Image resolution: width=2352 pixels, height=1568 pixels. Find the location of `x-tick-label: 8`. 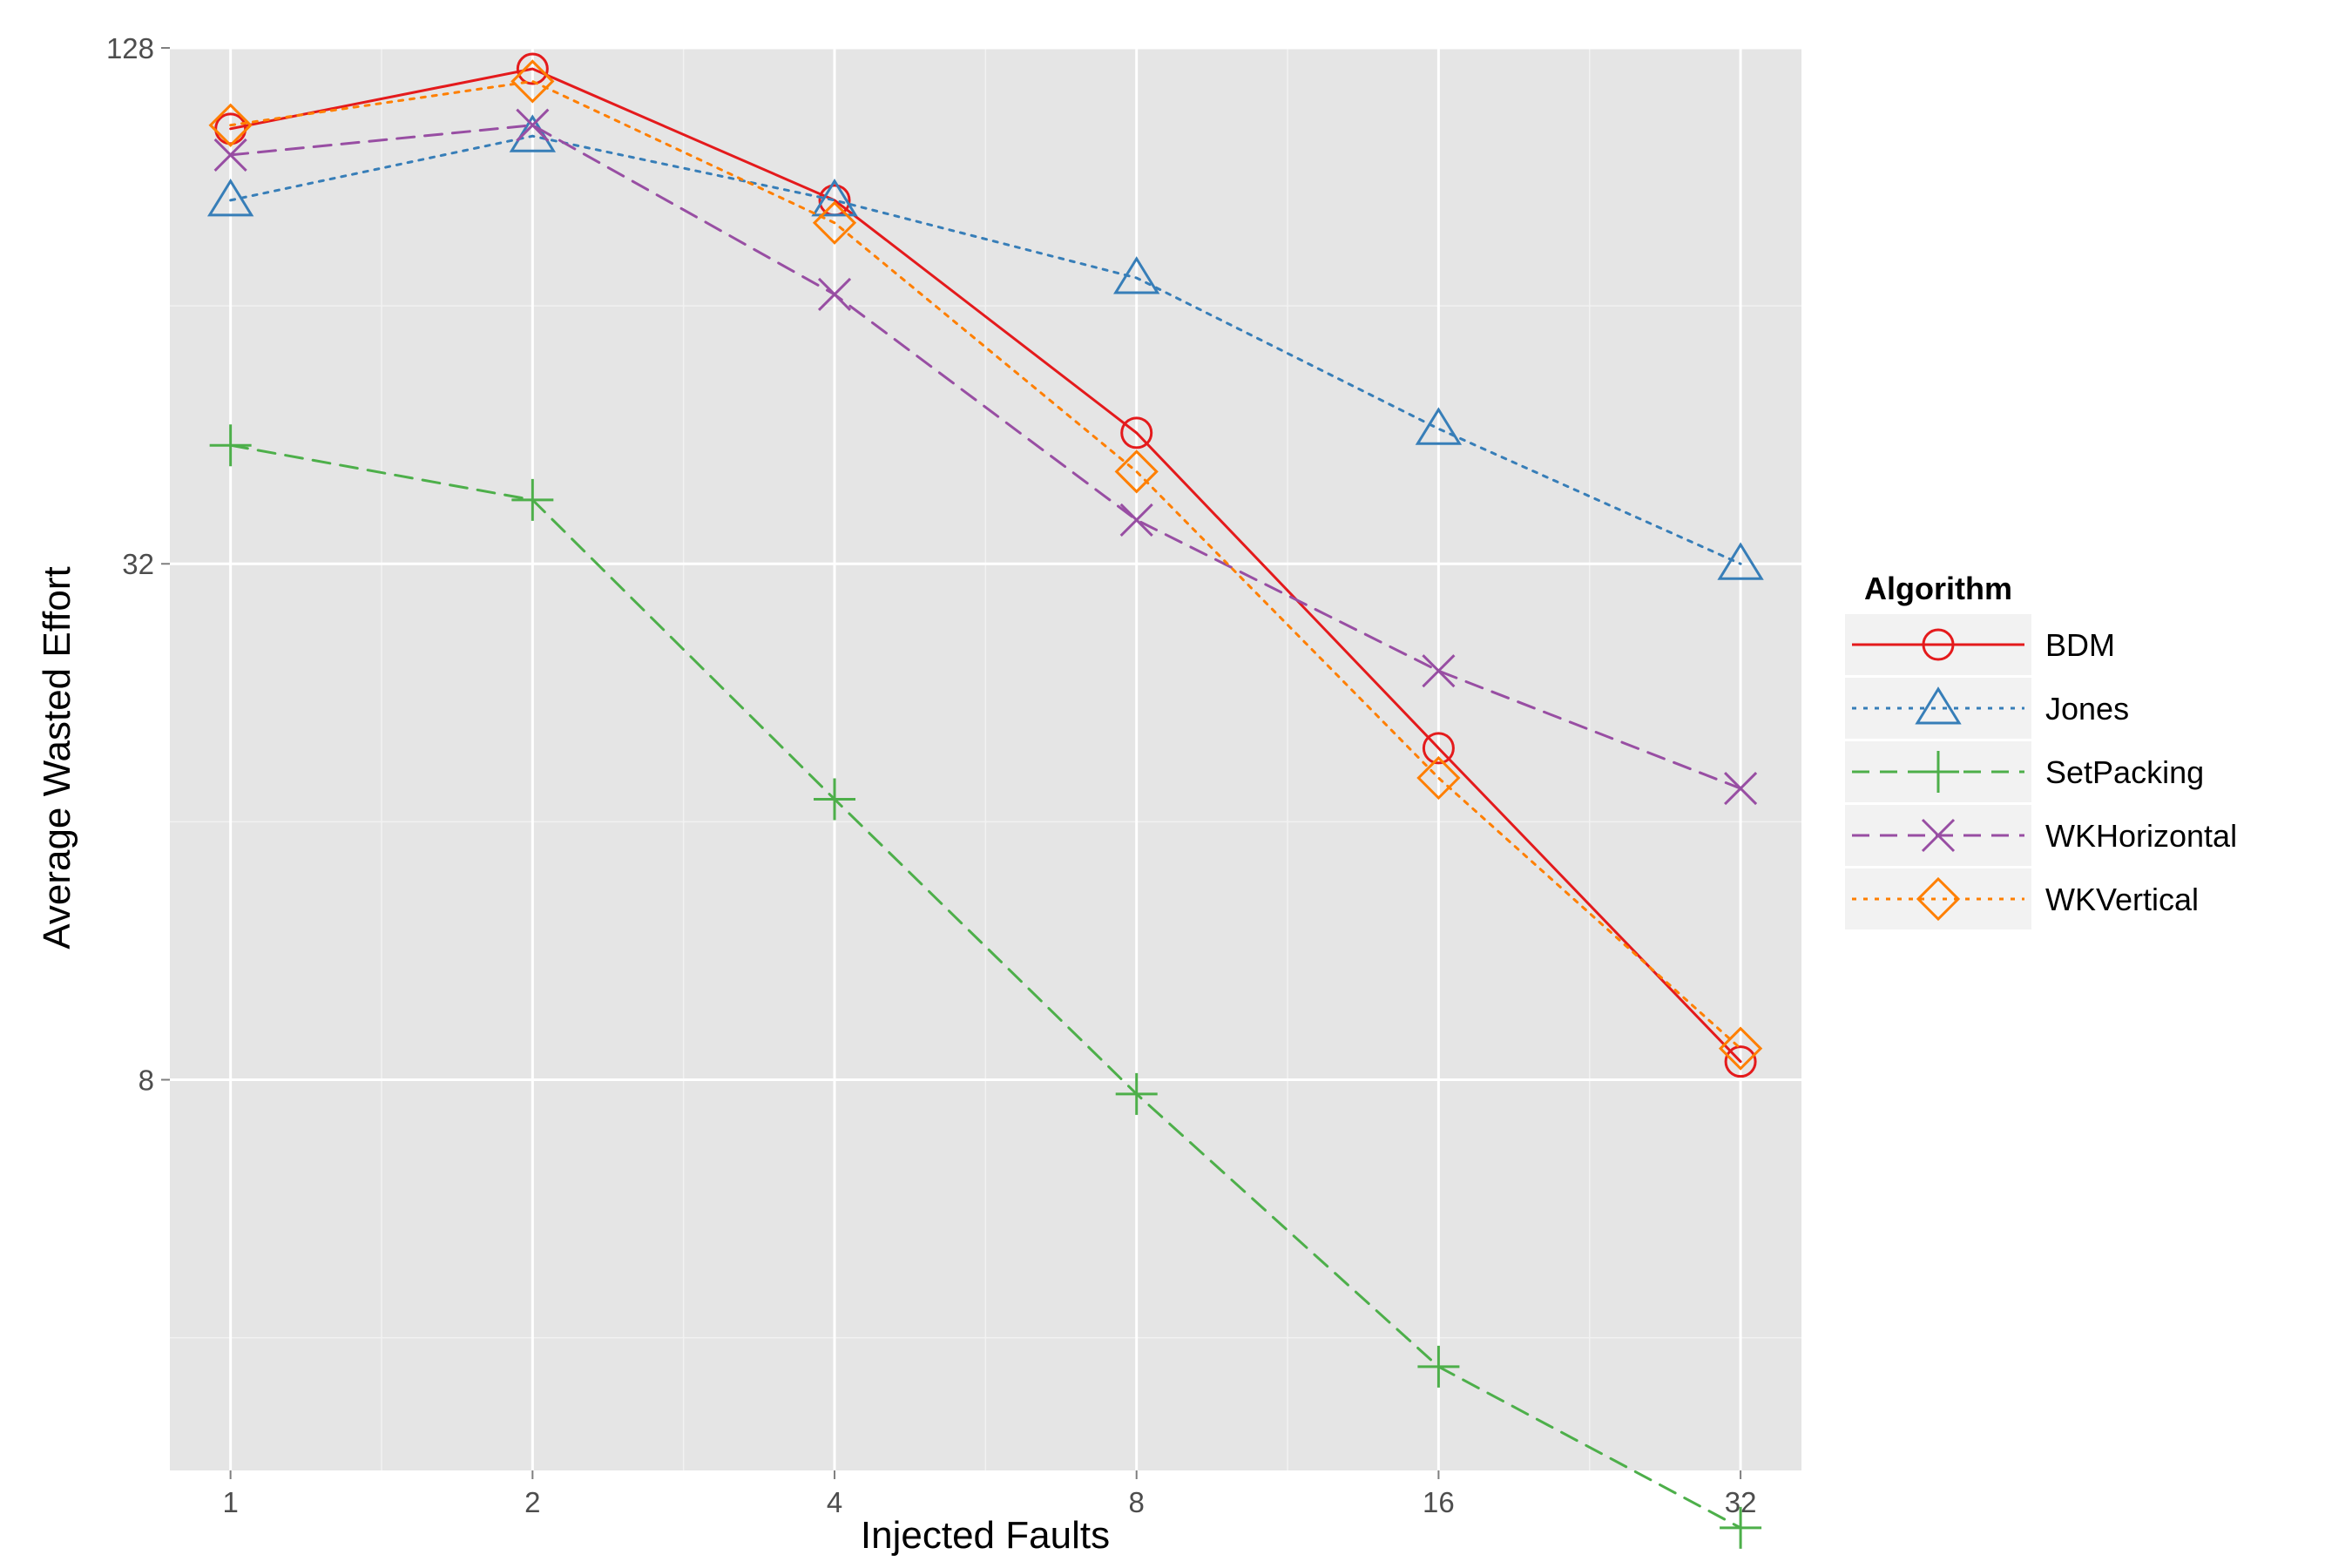

x-tick-label: 8 is located at coordinates (1137, 1502).